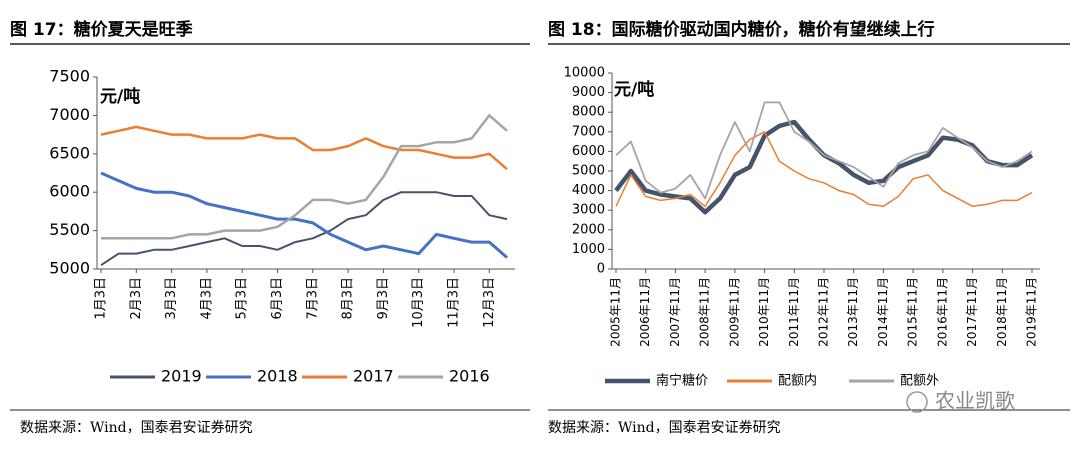  I want to click on y-tick-label: 0, so click(601, 269).